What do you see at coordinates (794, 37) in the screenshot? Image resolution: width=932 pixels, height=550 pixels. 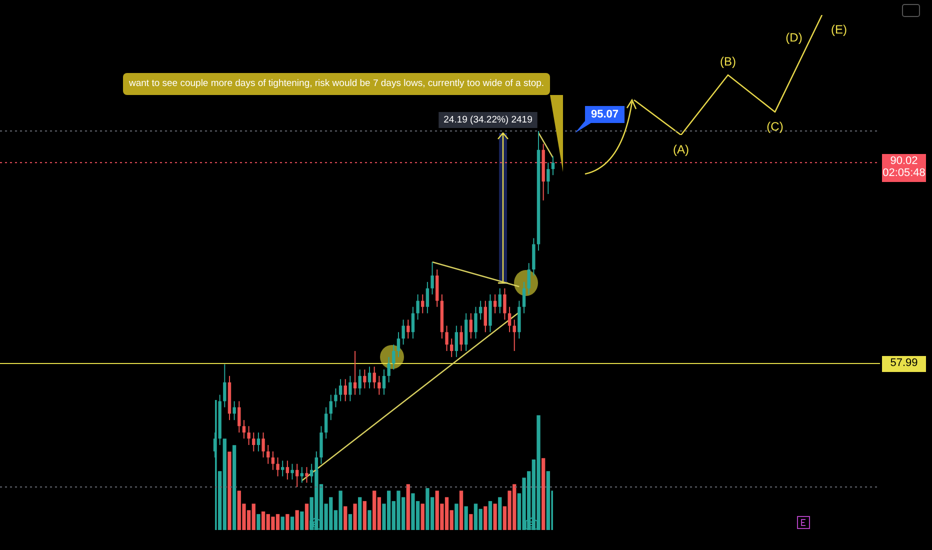 I see `annotation: (D)` at bounding box center [794, 37].